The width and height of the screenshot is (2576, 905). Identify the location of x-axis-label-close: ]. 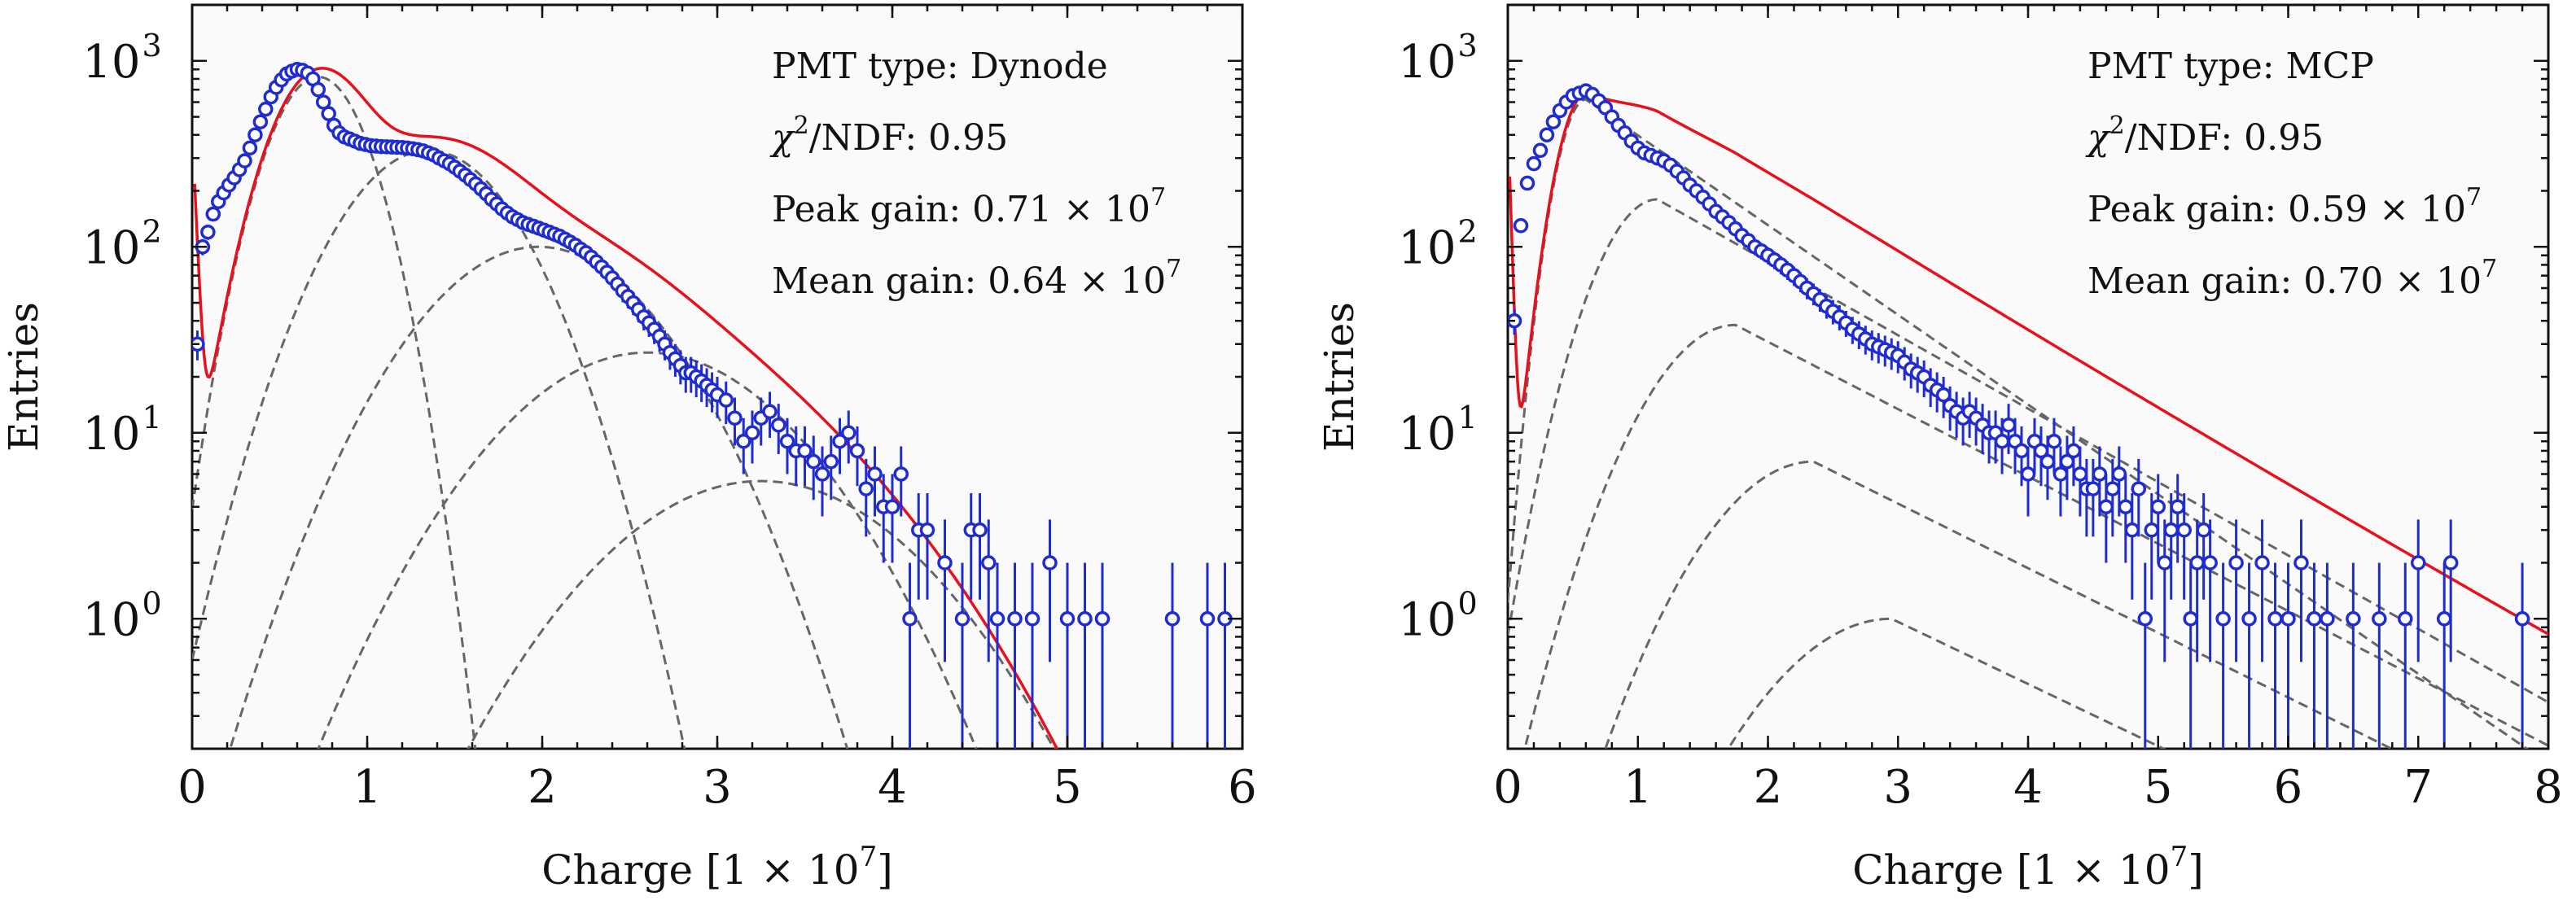
(885, 870).